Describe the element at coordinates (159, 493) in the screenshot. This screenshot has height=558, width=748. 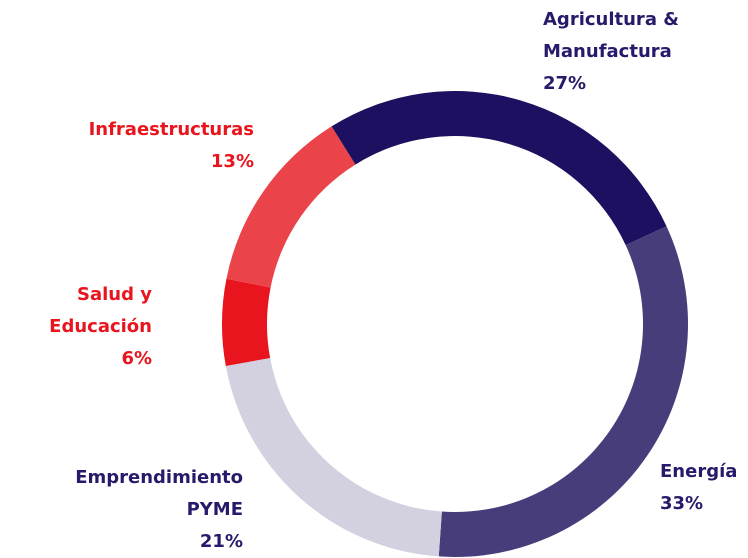
I see `slice-name: Emprendimiento PYME` at that location.